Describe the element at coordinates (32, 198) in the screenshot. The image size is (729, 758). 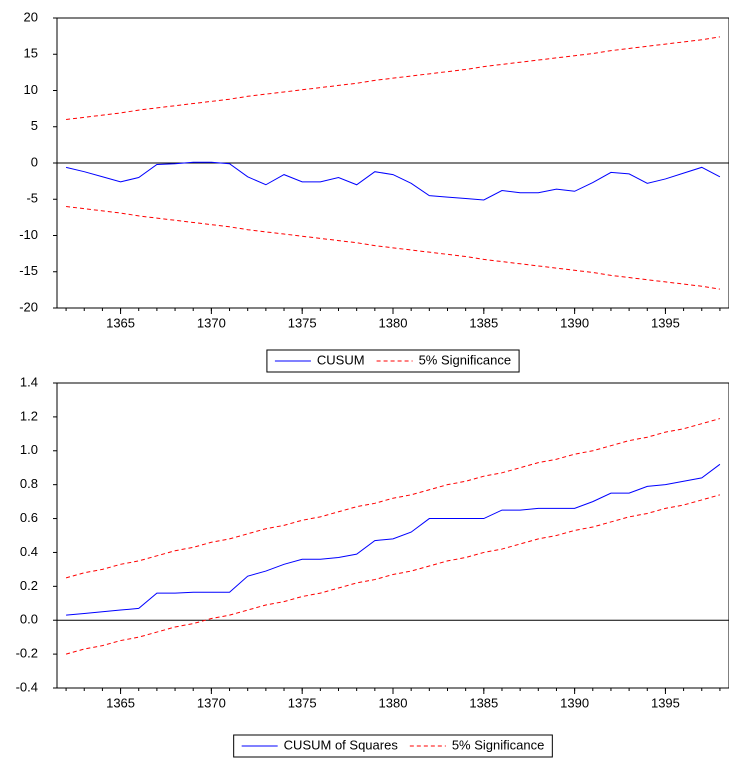
I see `y-tick-label: -5` at that location.